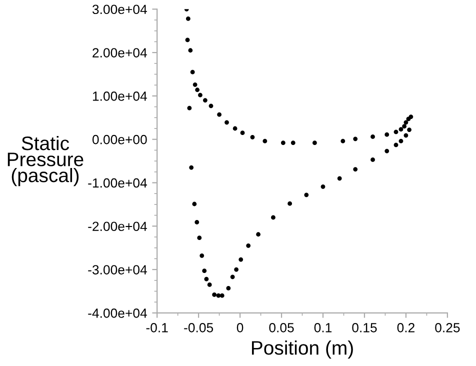 The height and width of the screenshot is (366, 476). What do you see at coordinates (119, 139) in the screenshot?
I see `y-tick-label: 0.00e+00` at bounding box center [119, 139].